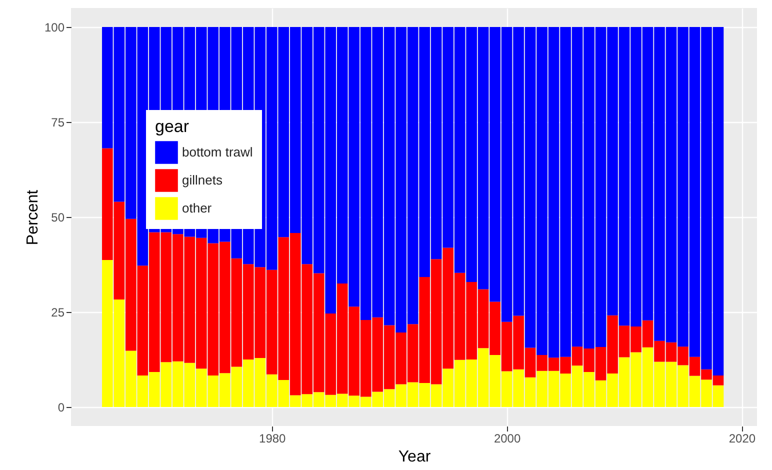 This screenshot has height=470, width=772. Describe the element at coordinates (58, 123) in the screenshot. I see `y-tick-label: 75` at that location.